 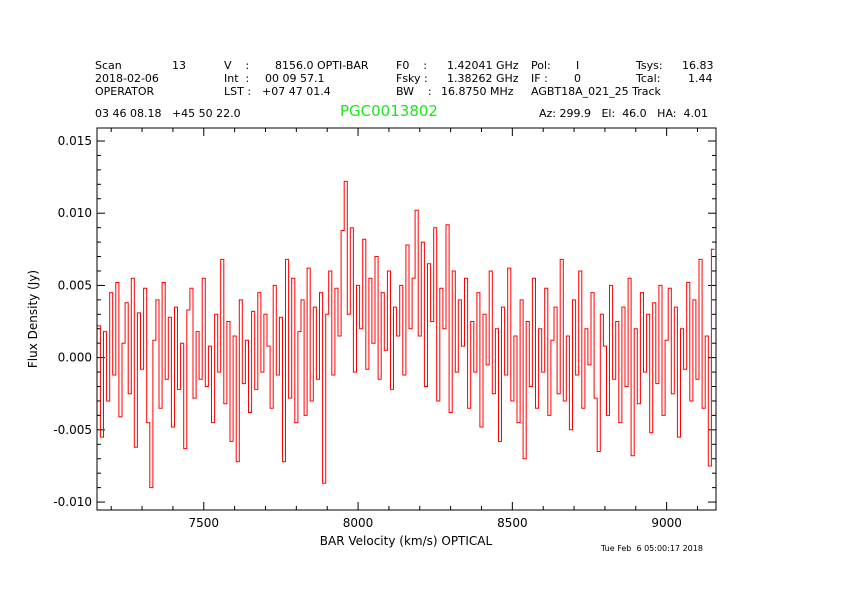 I want to click on bw-label: BW :, so click(x=414, y=91).